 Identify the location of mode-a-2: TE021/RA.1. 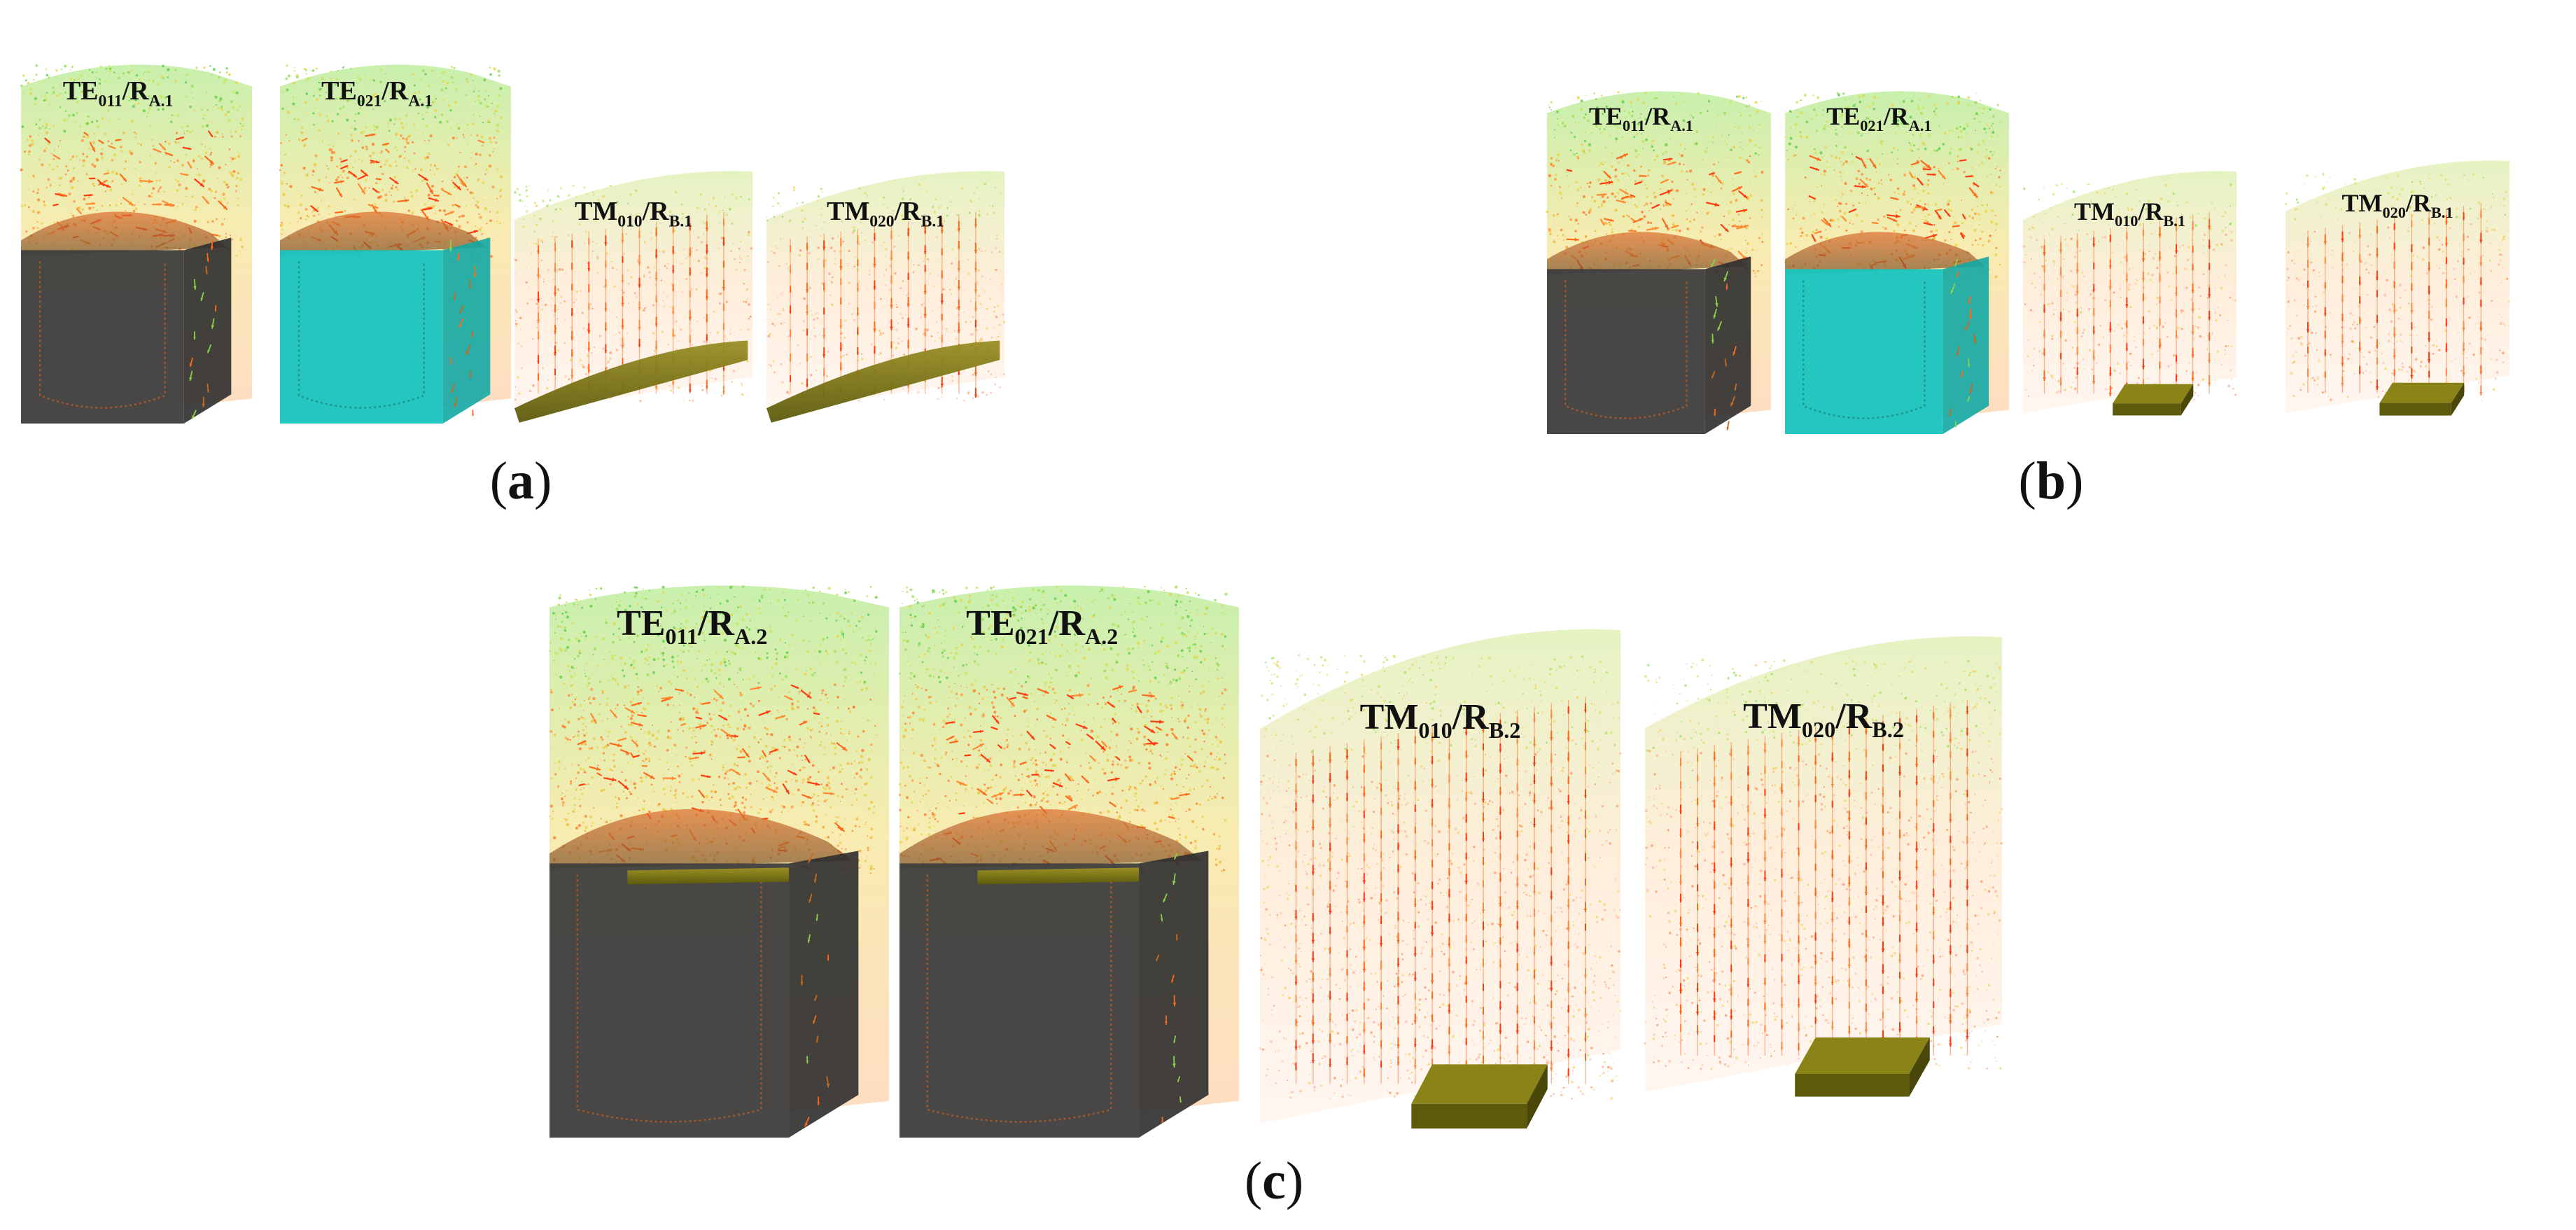
(395, 244).